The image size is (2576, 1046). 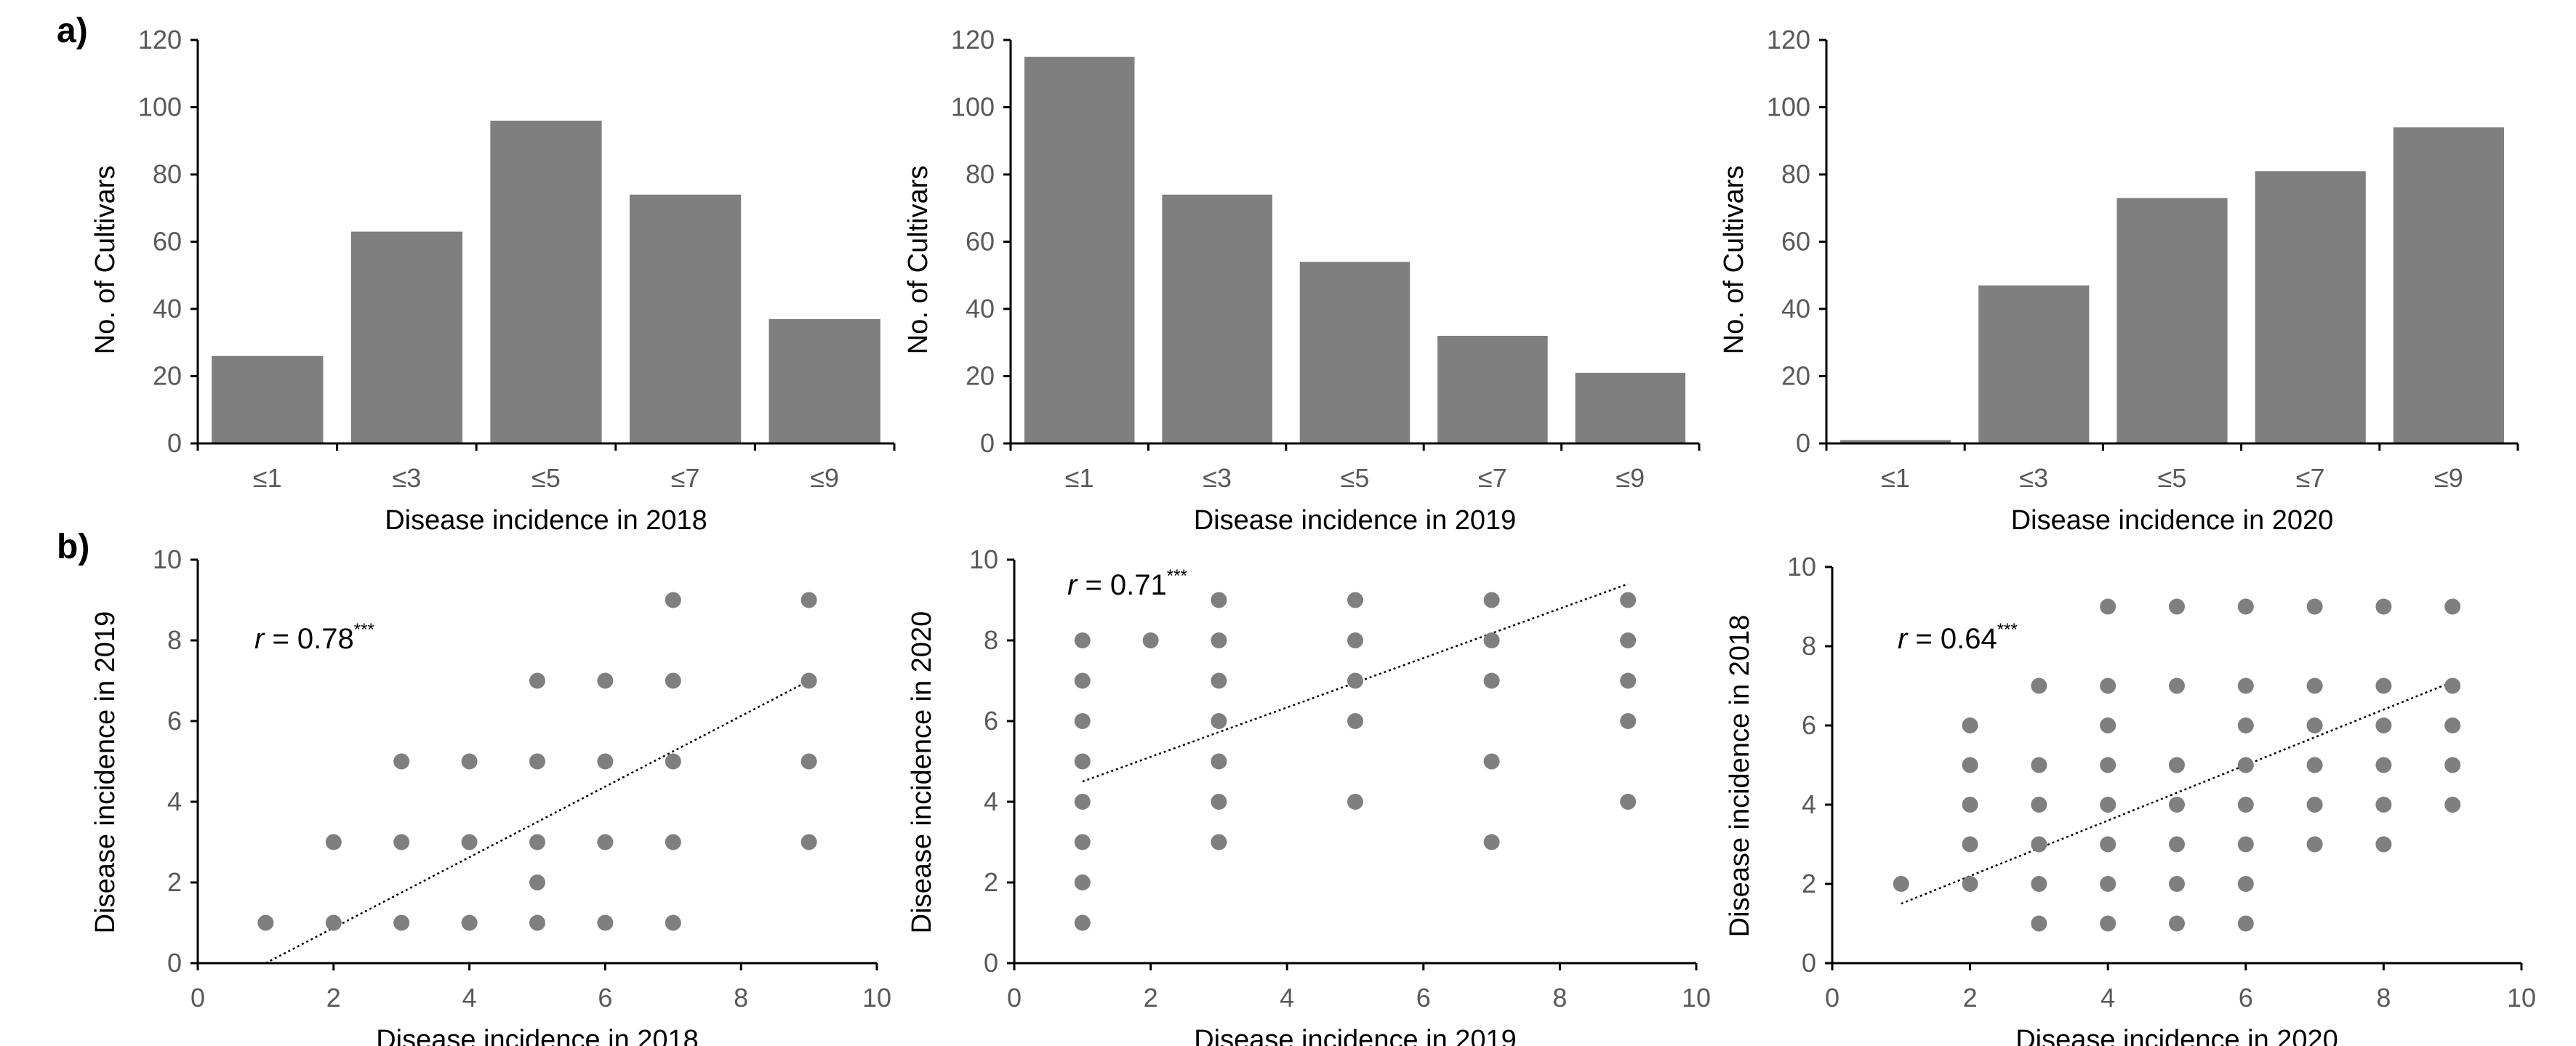 I want to click on y-tick-label: 120, so click(x=973, y=40).